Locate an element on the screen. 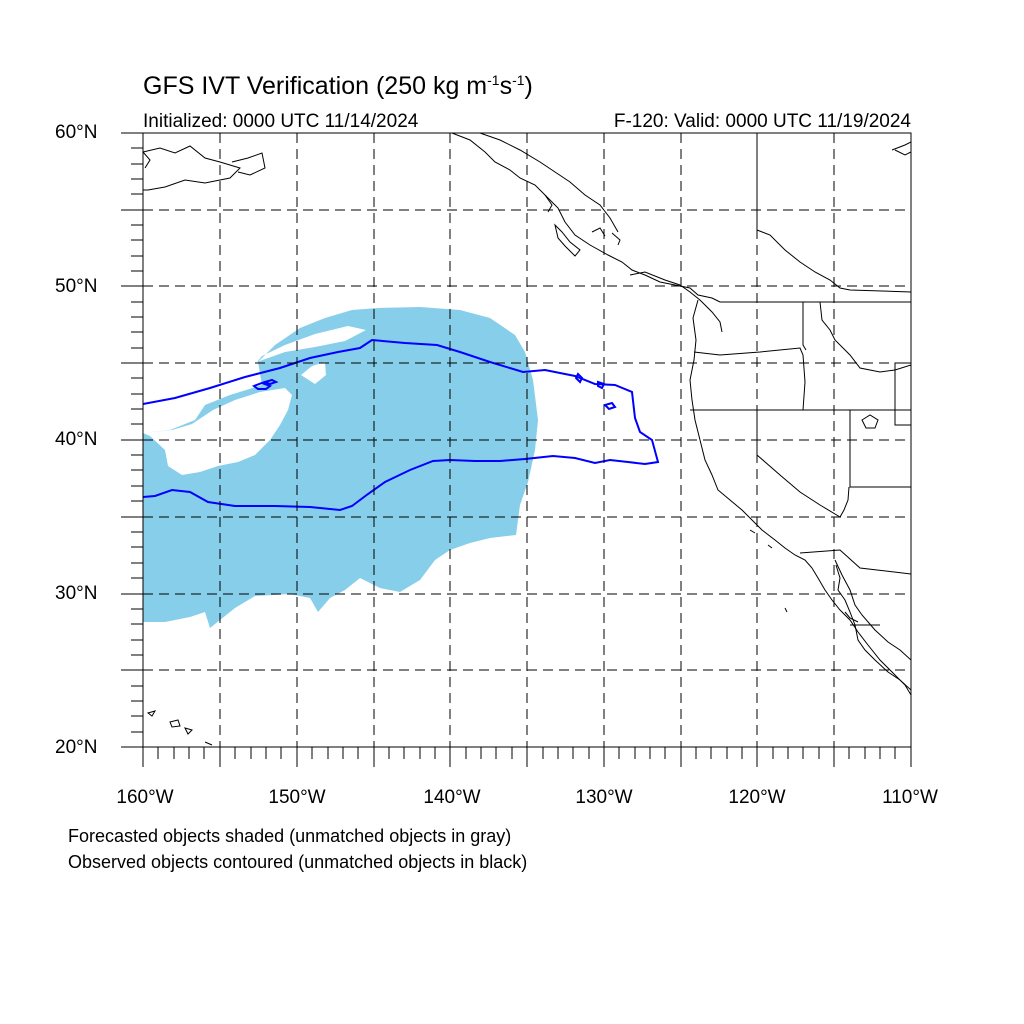 Image resolution: width=1024 pixels, height=1024 pixels. valid-time-label: F-120: Valid: 0000 UTC 11/19/2024 is located at coordinates (762, 121).